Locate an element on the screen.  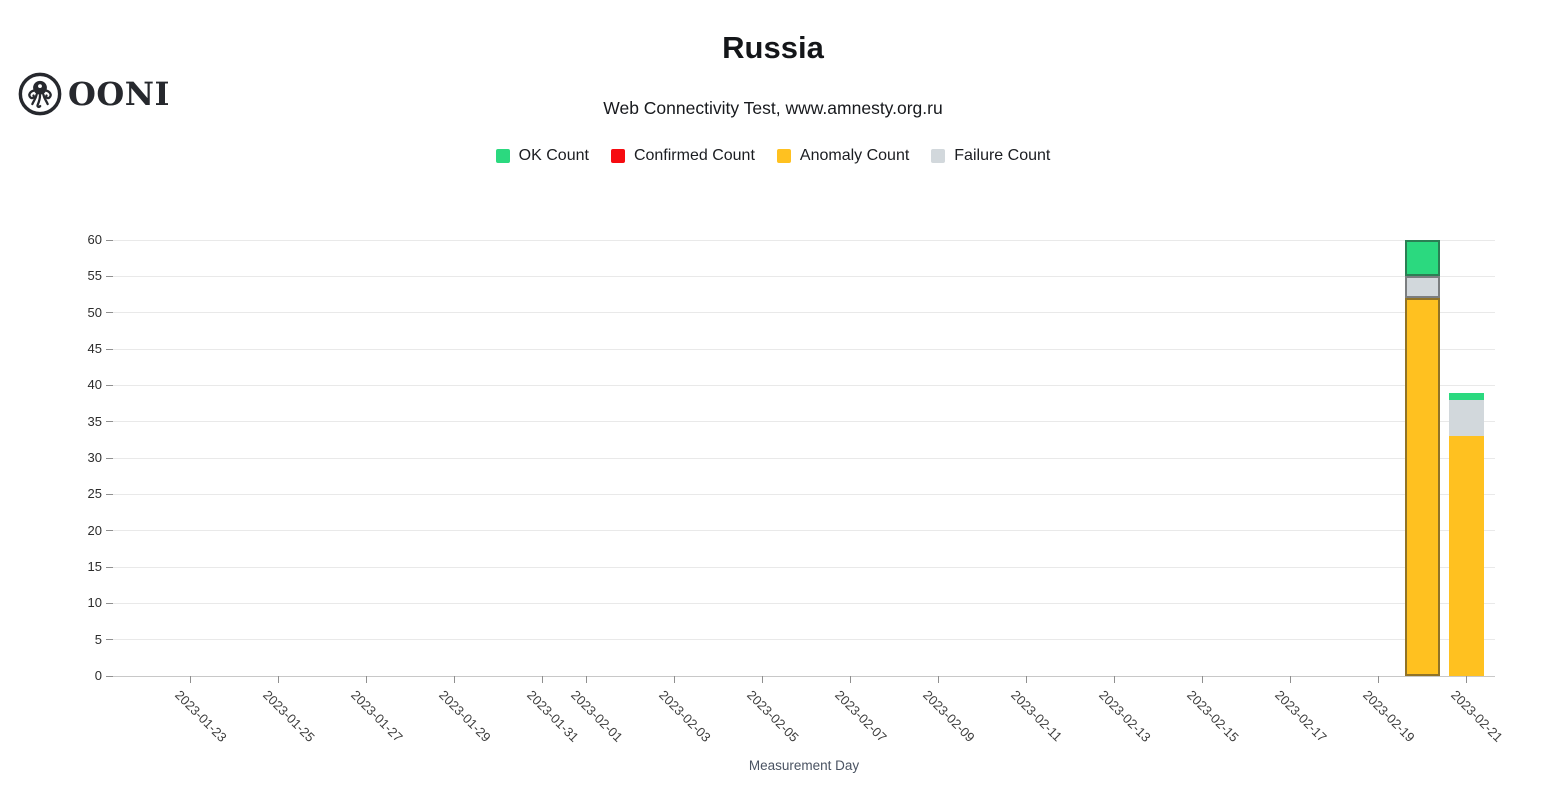
legend-label: Anomaly Count is located at coordinates (854, 155).